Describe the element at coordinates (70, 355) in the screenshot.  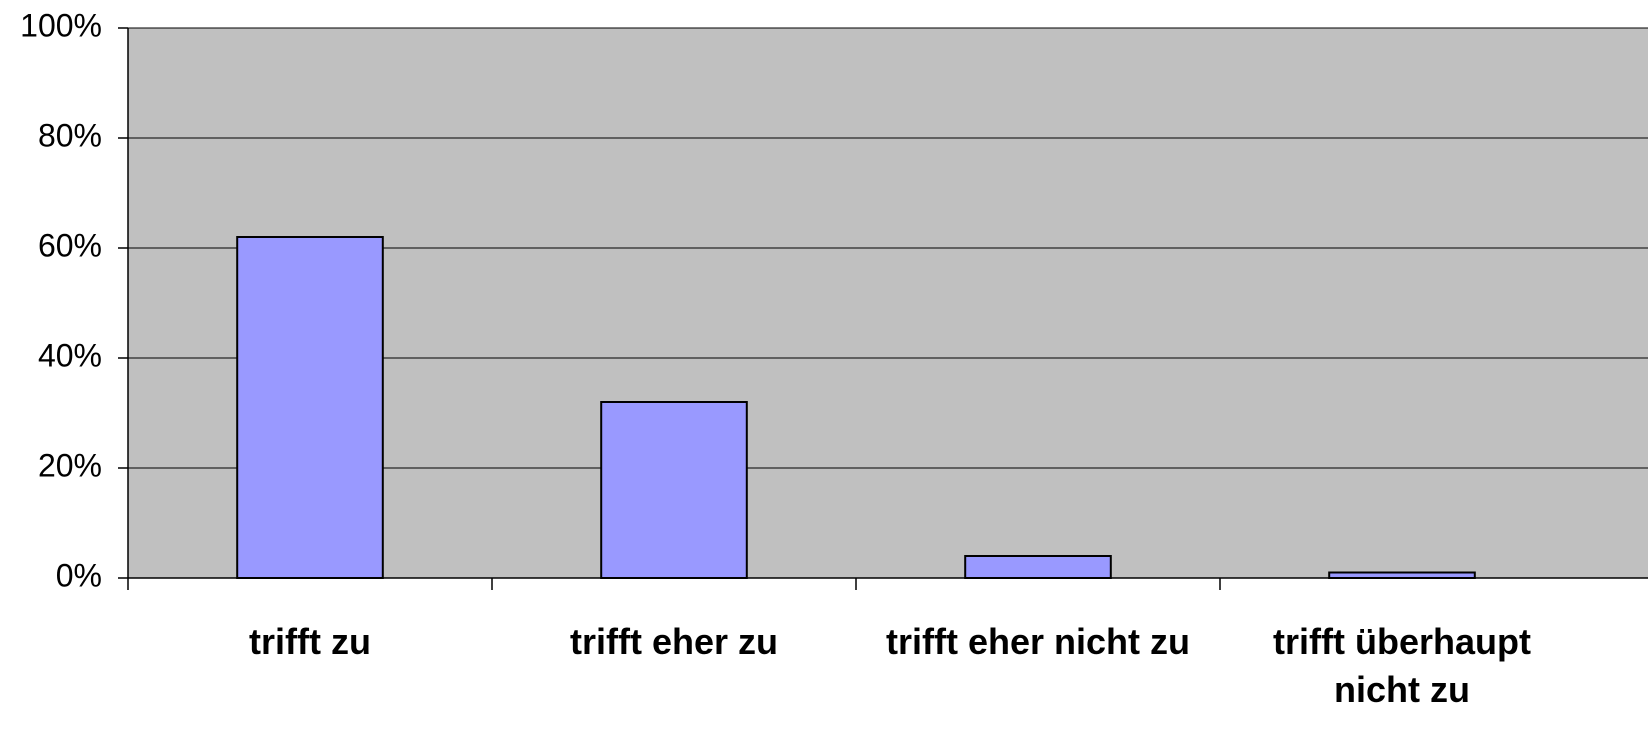
I see `y-tick-label: 40%` at that location.